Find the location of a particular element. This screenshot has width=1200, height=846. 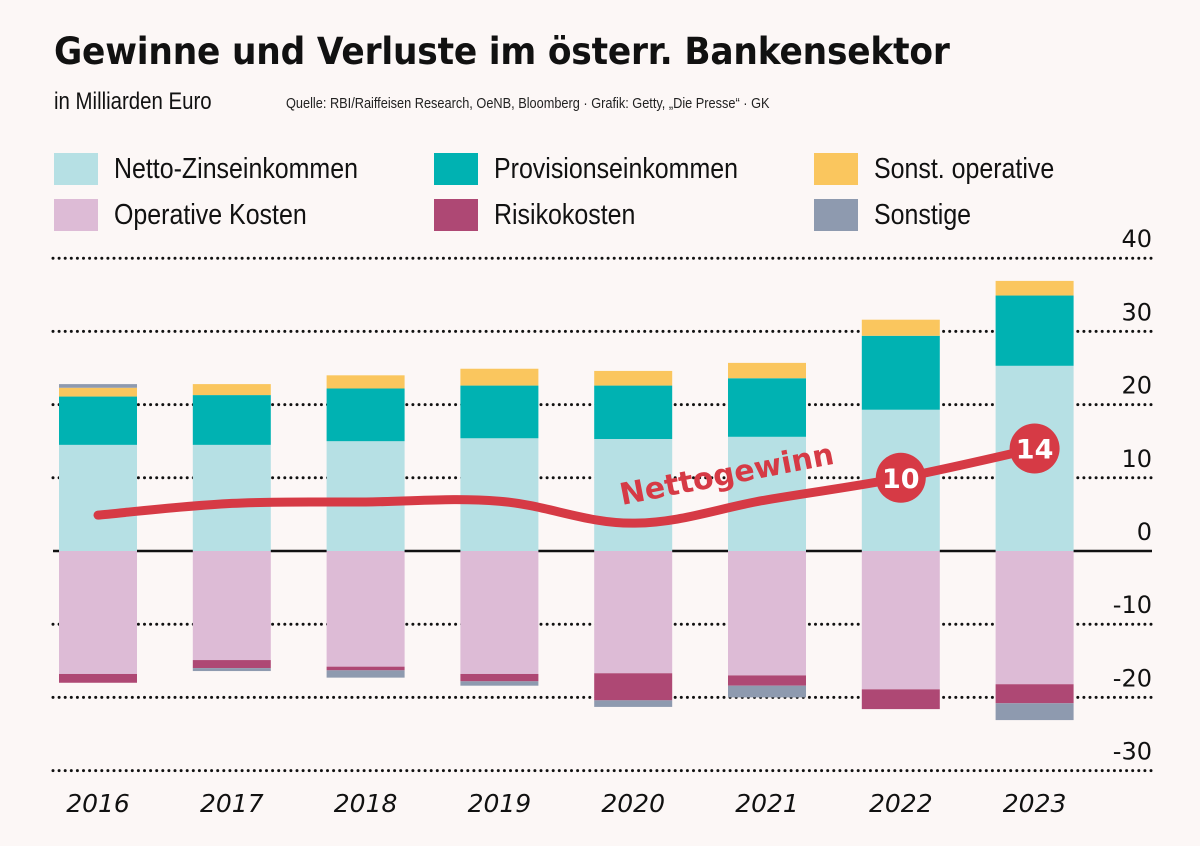

bar-segment-operative-kosten-2022 is located at coordinates (900, 620).